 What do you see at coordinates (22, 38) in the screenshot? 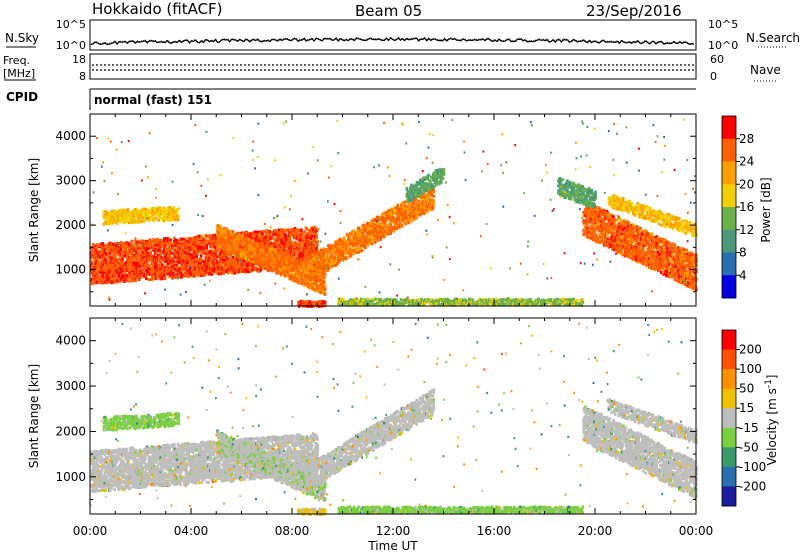
I see `noise-left-label: N.Sky` at bounding box center [22, 38].